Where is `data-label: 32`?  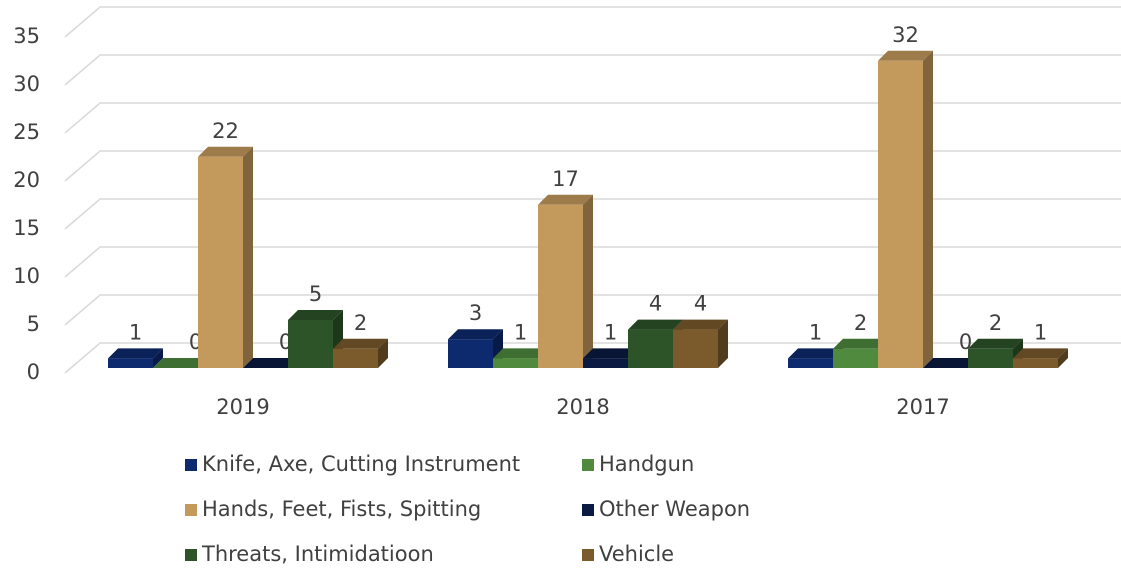 data-label: 32 is located at coordinates (905, 35).